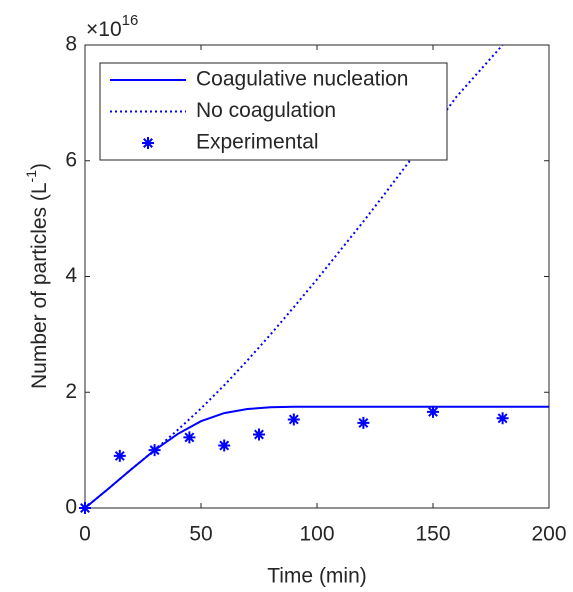 This screenshot has height=592, width=573. I want to click on y-multiplier: ×10¹⁶, so click(112, 26).